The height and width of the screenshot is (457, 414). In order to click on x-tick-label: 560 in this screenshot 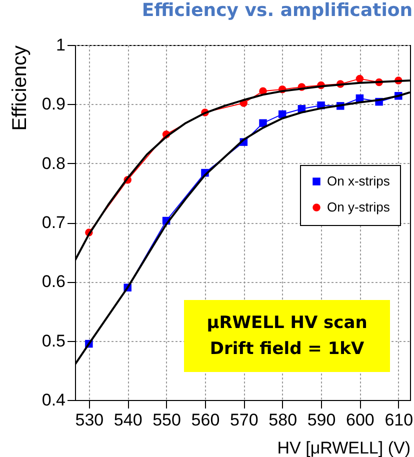, I will do `click(205, 420)`.